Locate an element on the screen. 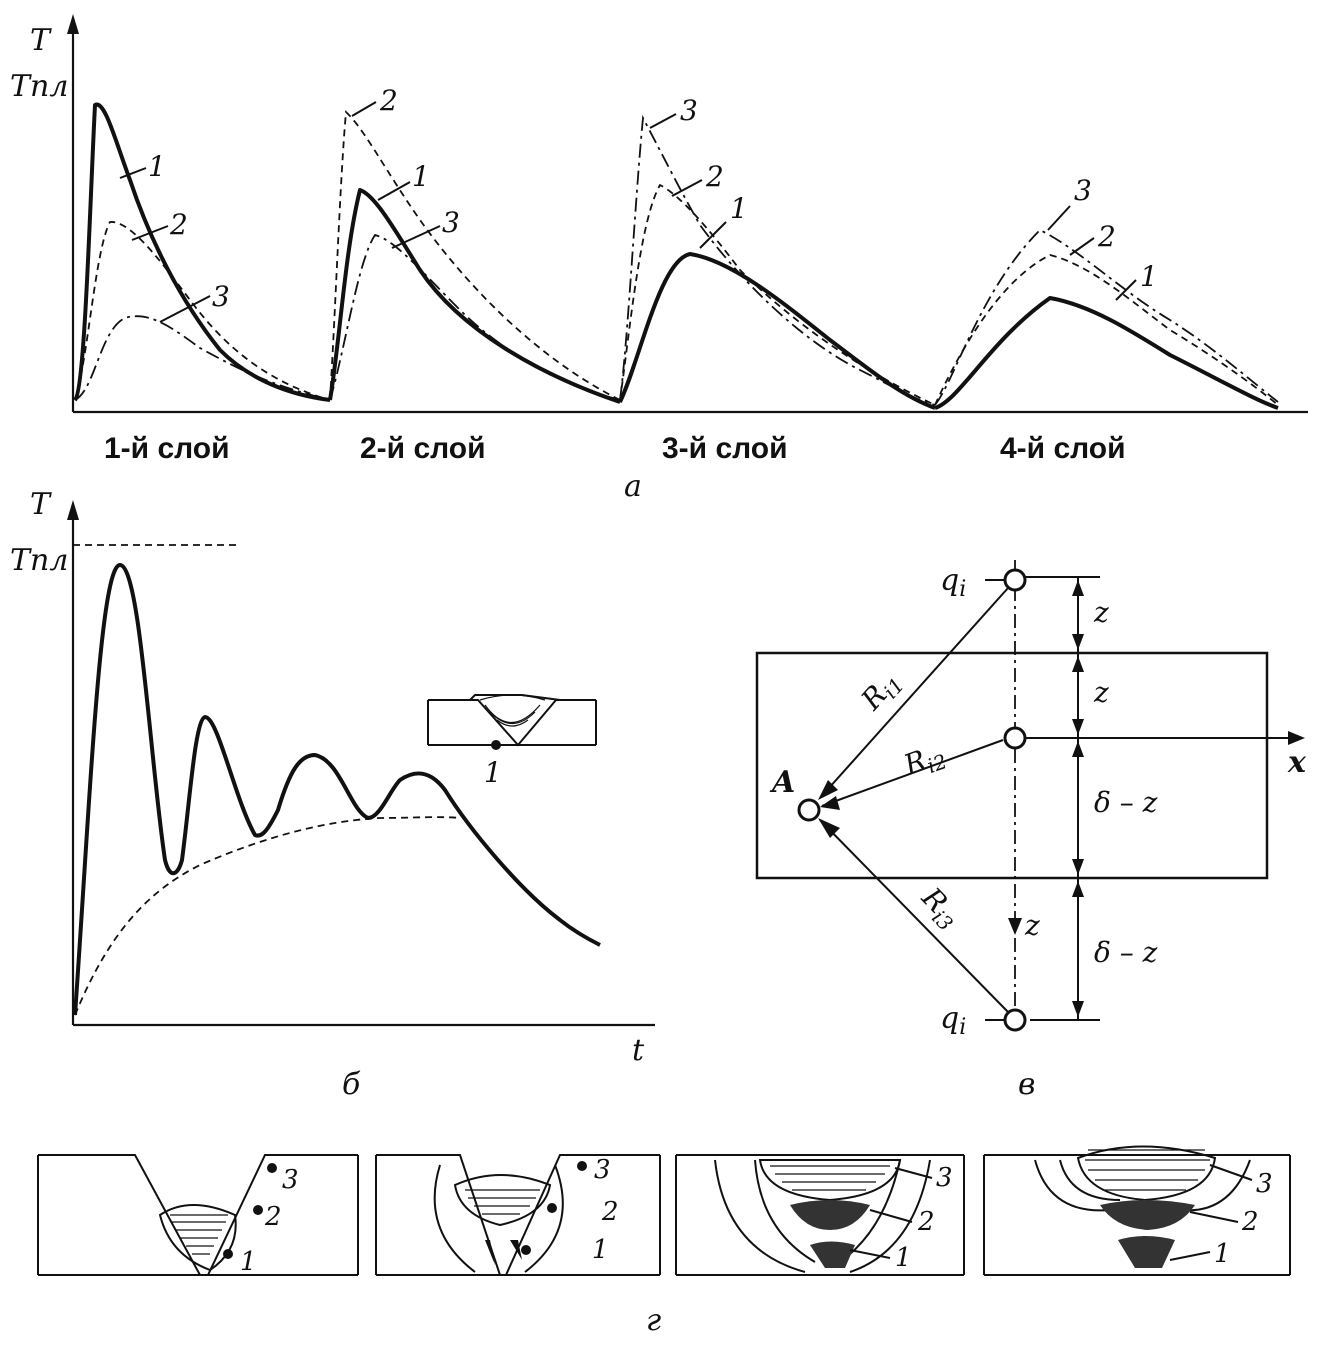 This screenshot has height=1348, width=1325. panel-a-label-3c: 3 is located at coordinates (689, 110).